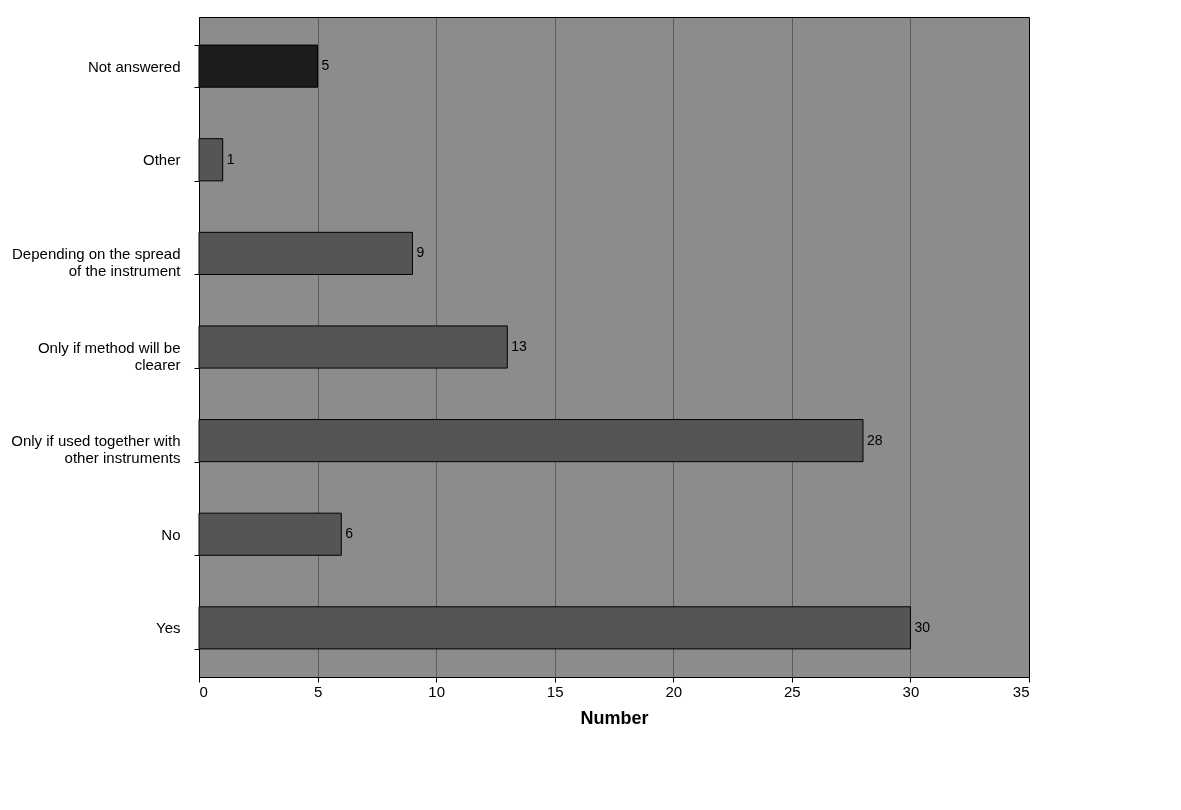 Image resolution: width=1181 pixels, height=810 pixels. I want to click on x-tick-label: 25, so click(792, 691).